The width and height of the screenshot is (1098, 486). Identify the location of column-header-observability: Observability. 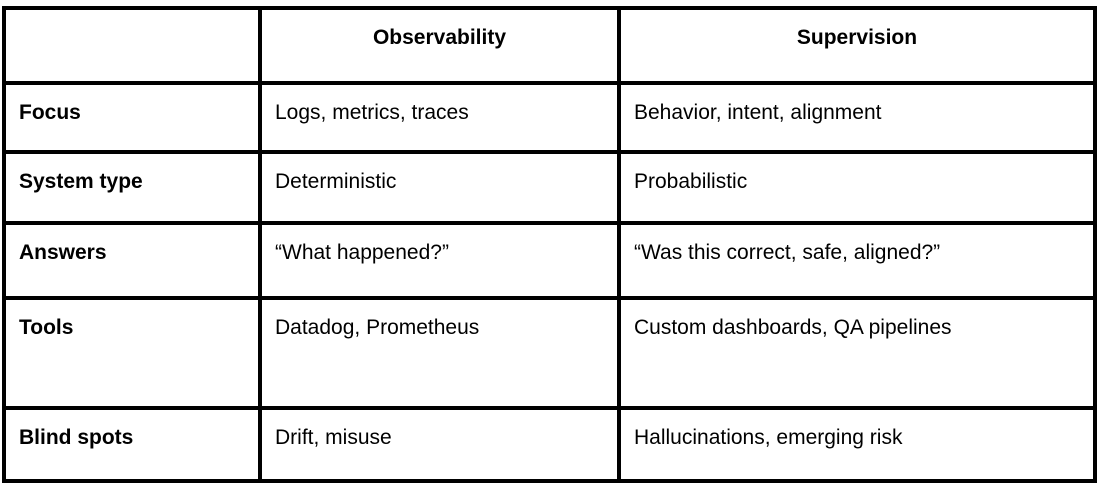
(439, 45).